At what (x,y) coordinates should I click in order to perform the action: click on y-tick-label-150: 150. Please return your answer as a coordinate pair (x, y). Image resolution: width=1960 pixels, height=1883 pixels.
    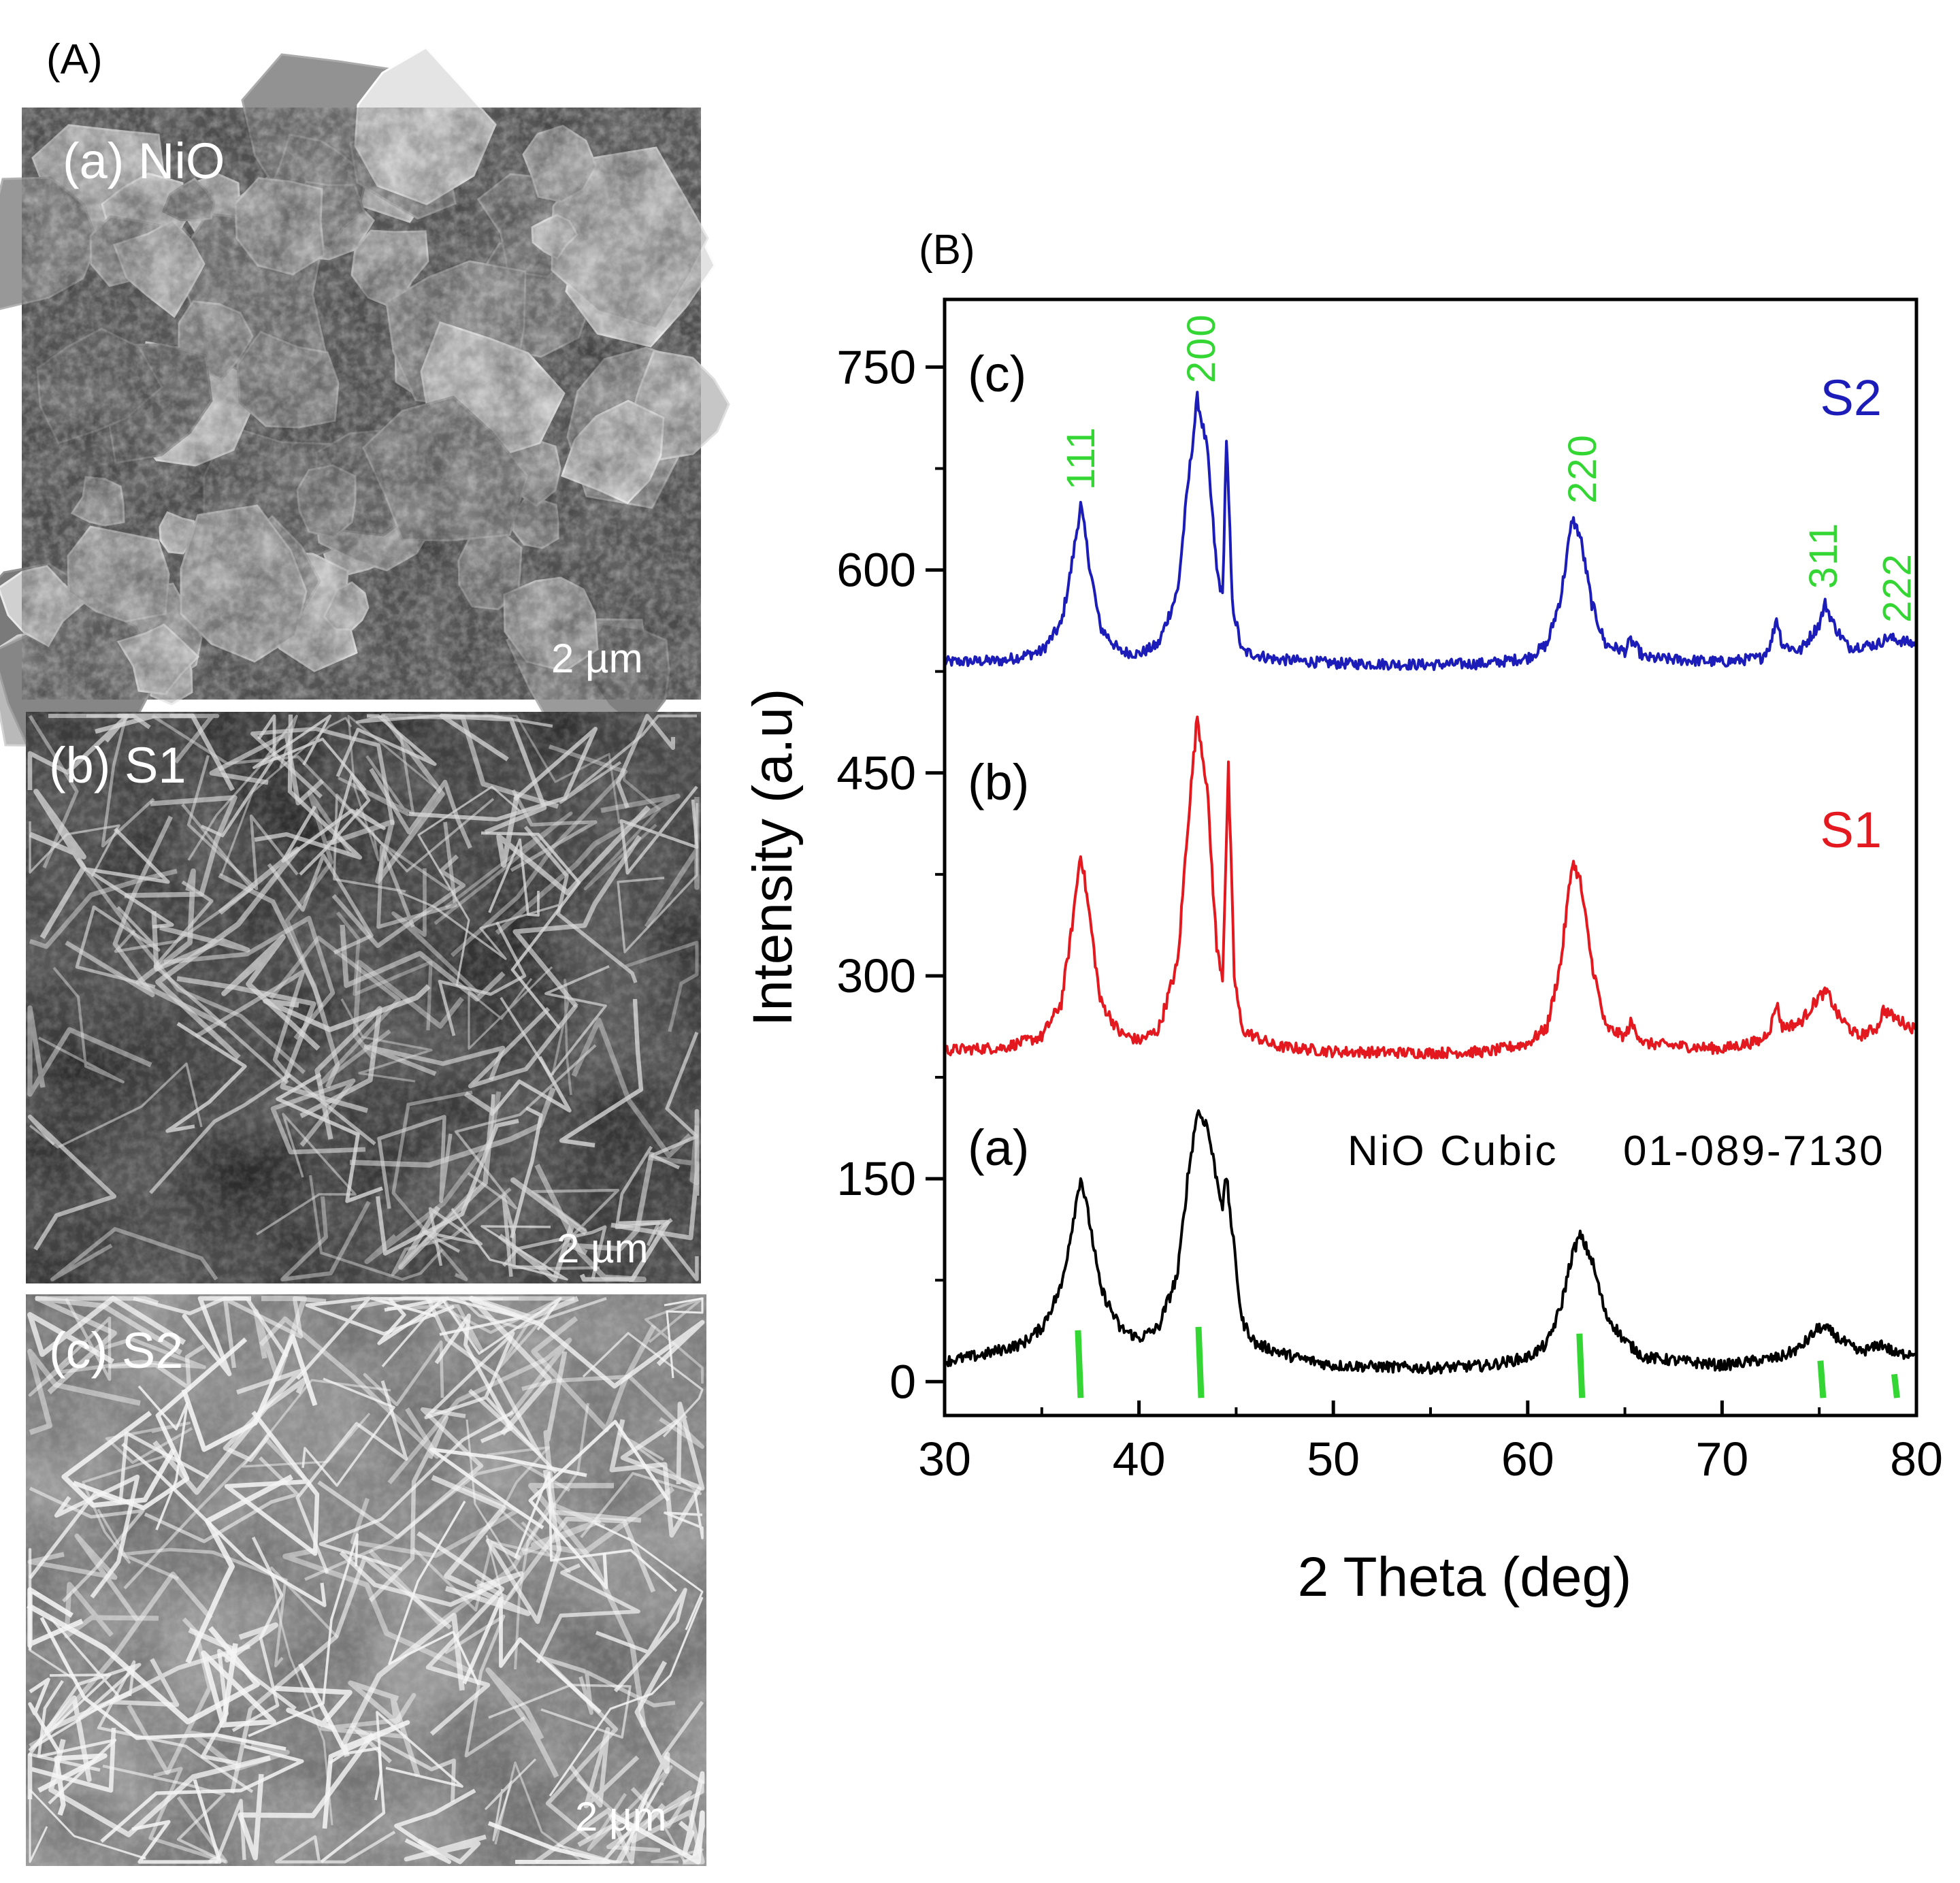
    Looking at the image, I should click on (876, 1178).